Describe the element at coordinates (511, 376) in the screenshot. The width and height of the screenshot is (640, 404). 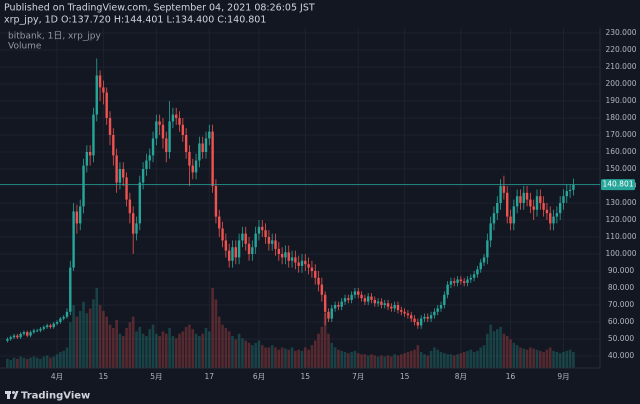
I see `x-tick-label: 16` at that location.